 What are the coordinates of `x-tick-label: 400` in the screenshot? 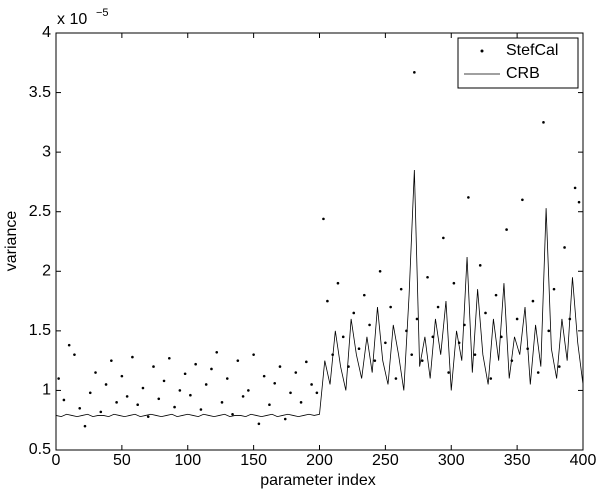 It's located at (583, 460).